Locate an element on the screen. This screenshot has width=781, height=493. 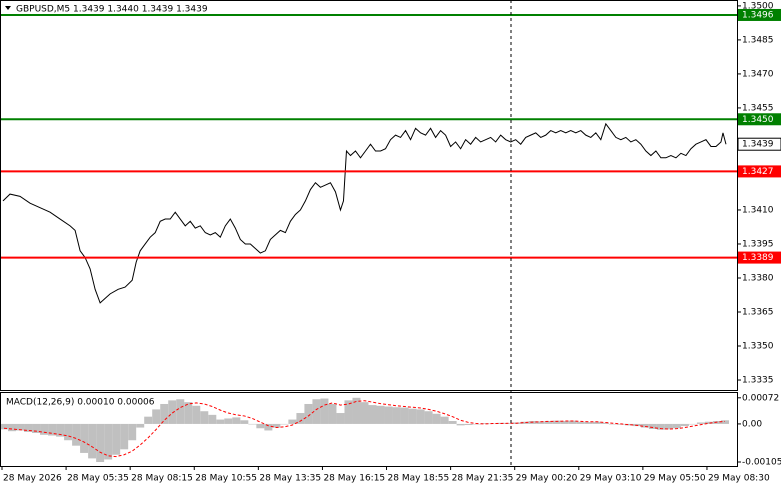
menu-triangle is located at coordinates (8, 8).